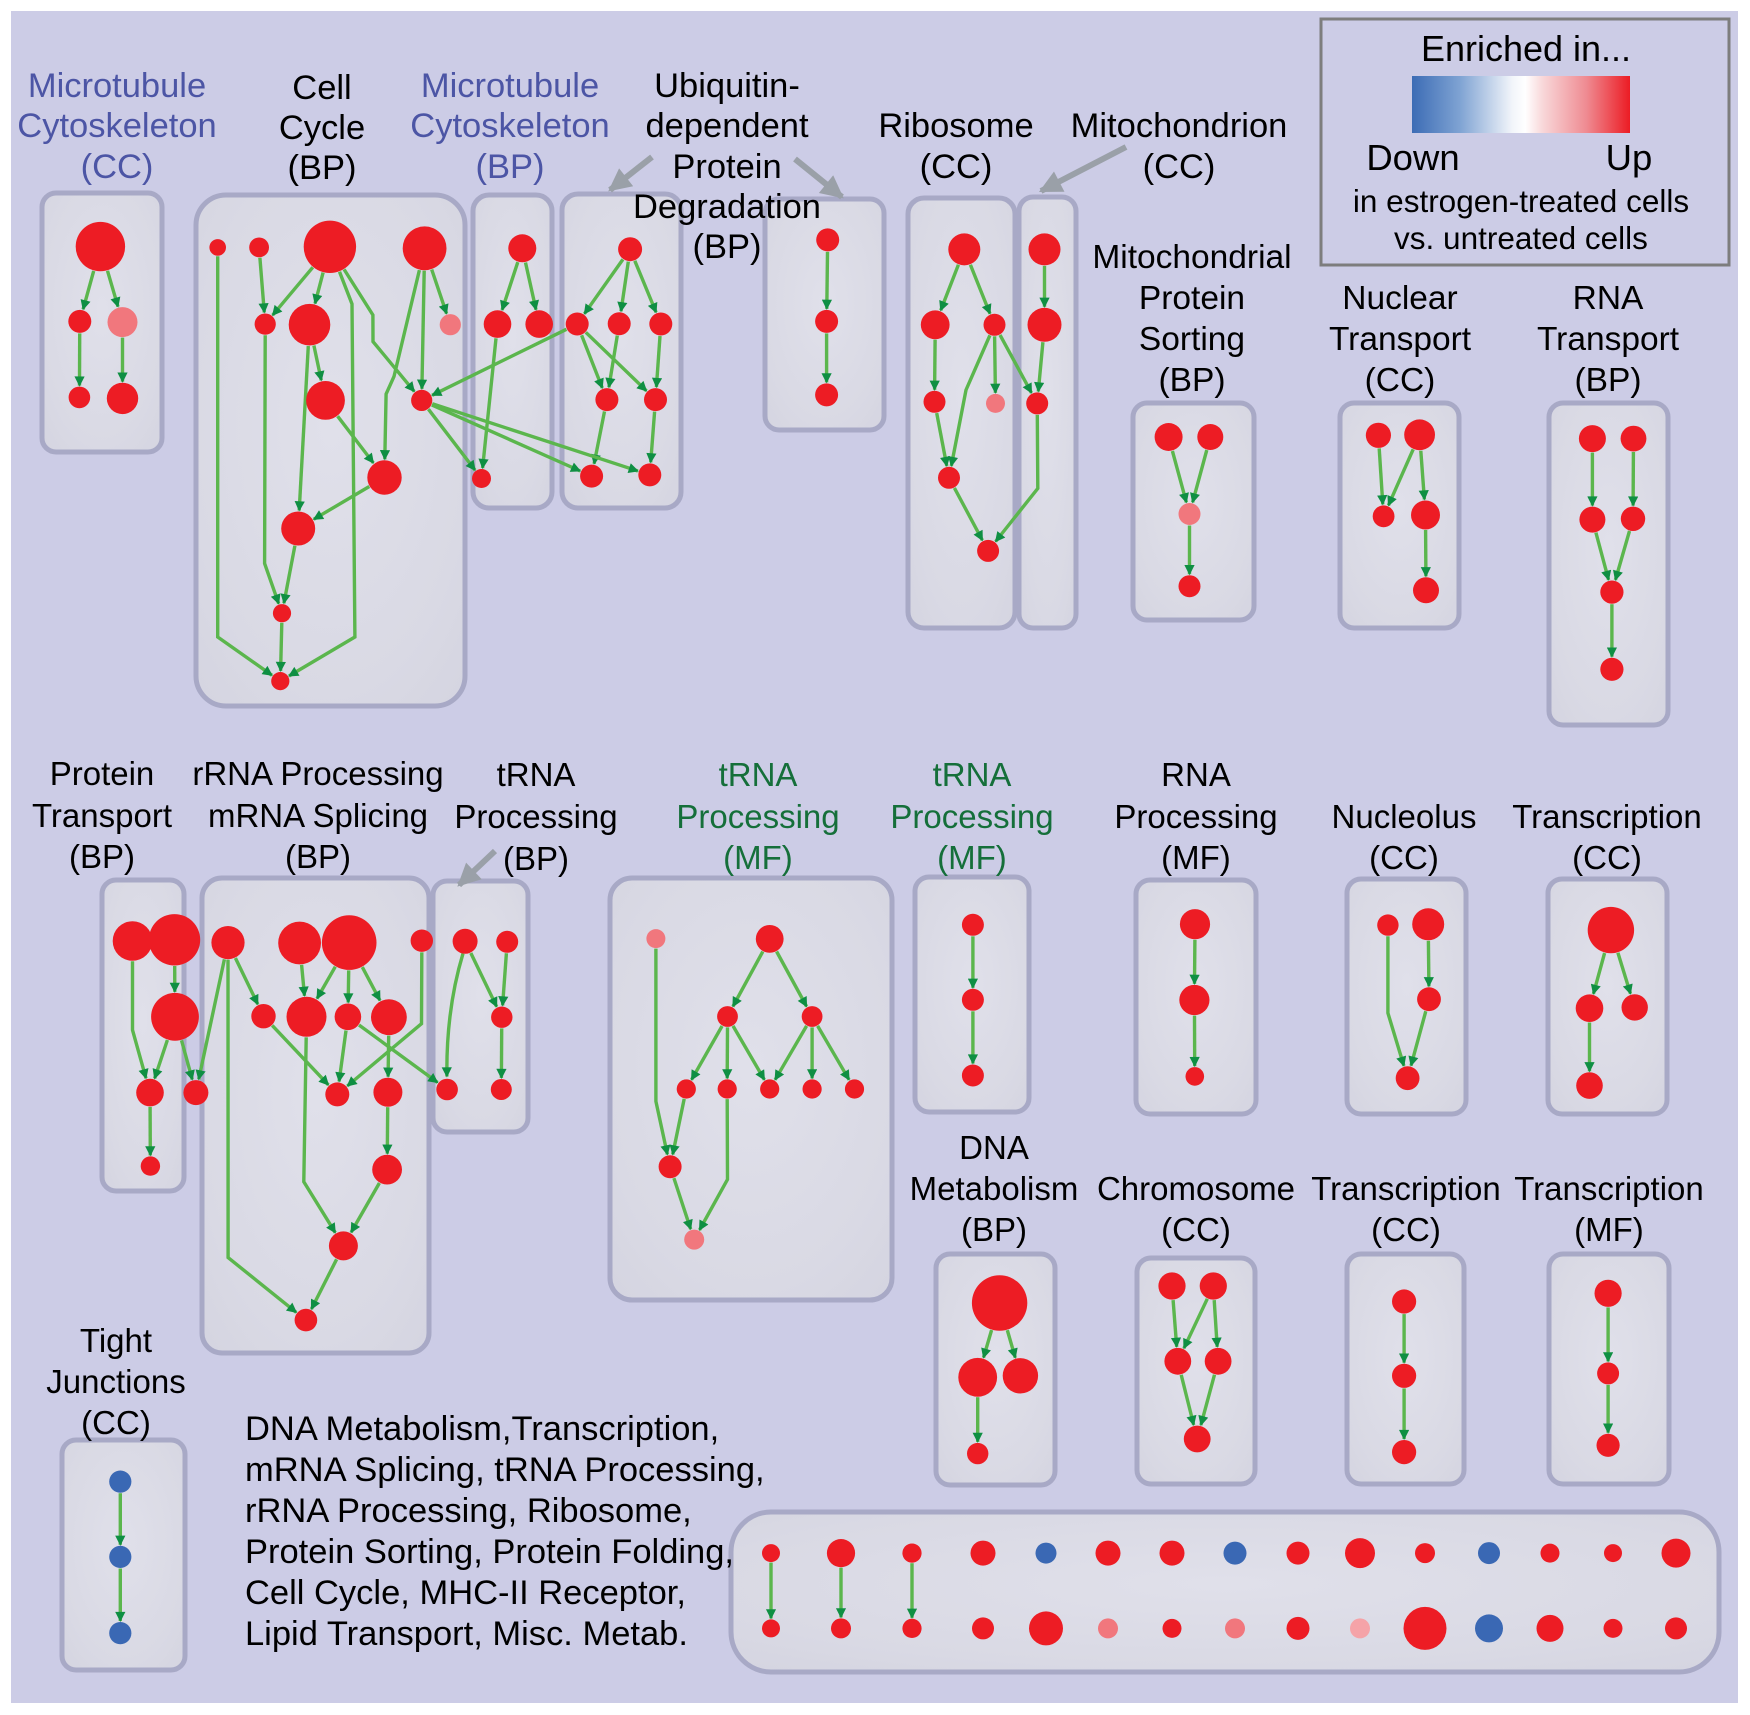 This screenshot has height=1715, width=1750. I want to click on svg-text: rRNA Processing, so click(317, 773).